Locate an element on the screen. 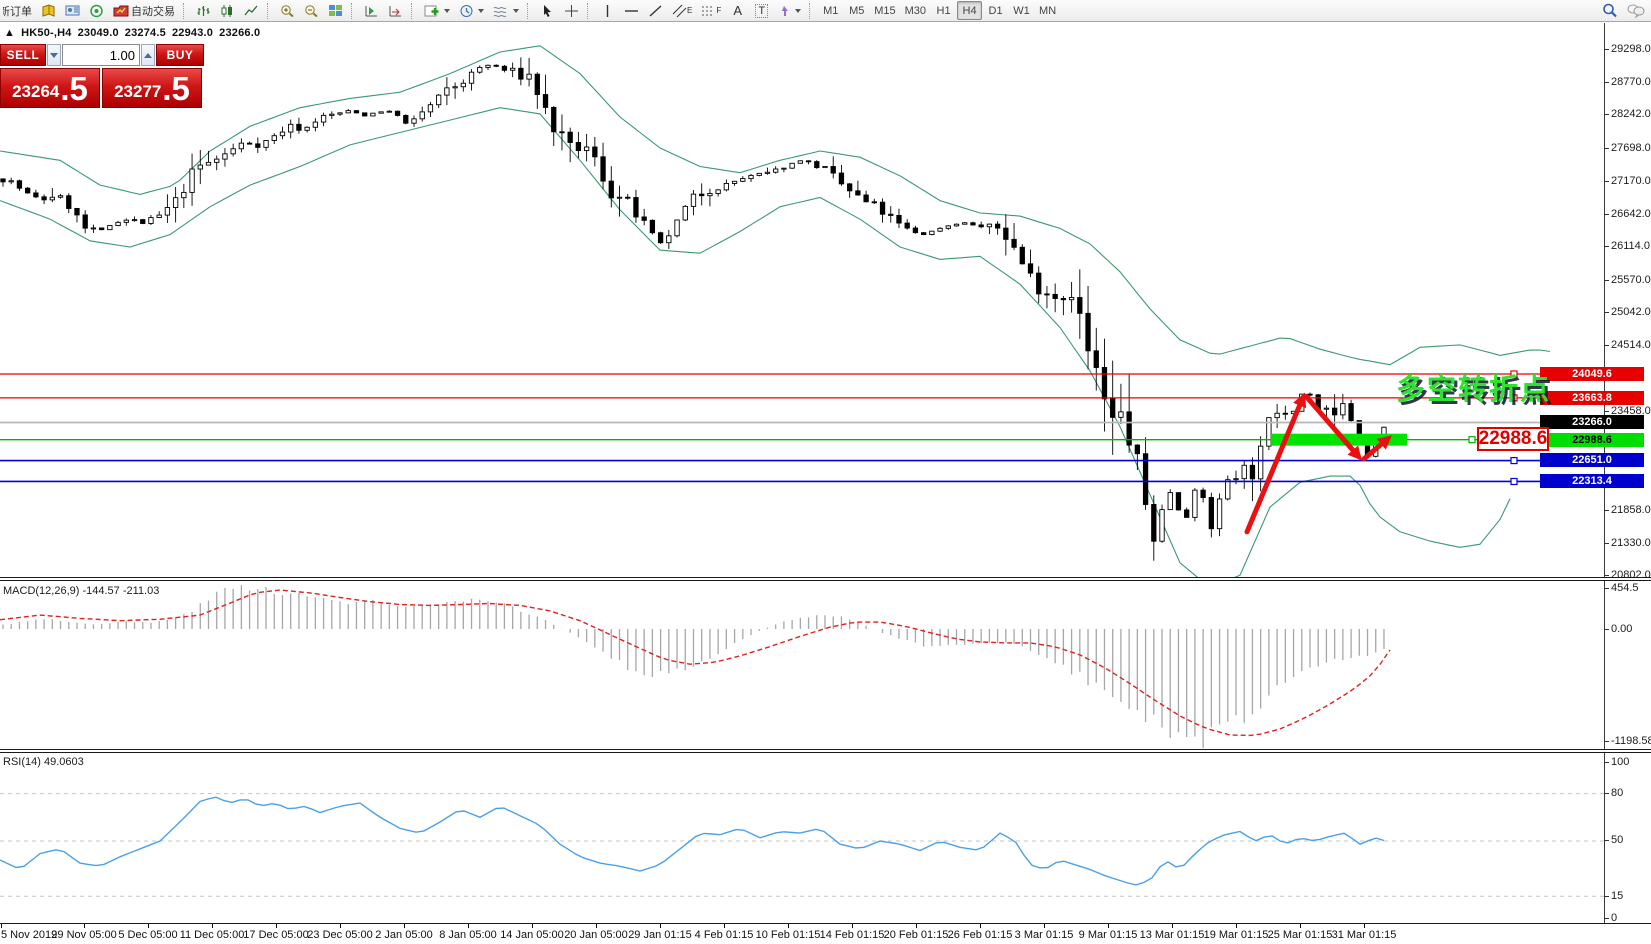  signals-button is located at coordinates (96, 10).